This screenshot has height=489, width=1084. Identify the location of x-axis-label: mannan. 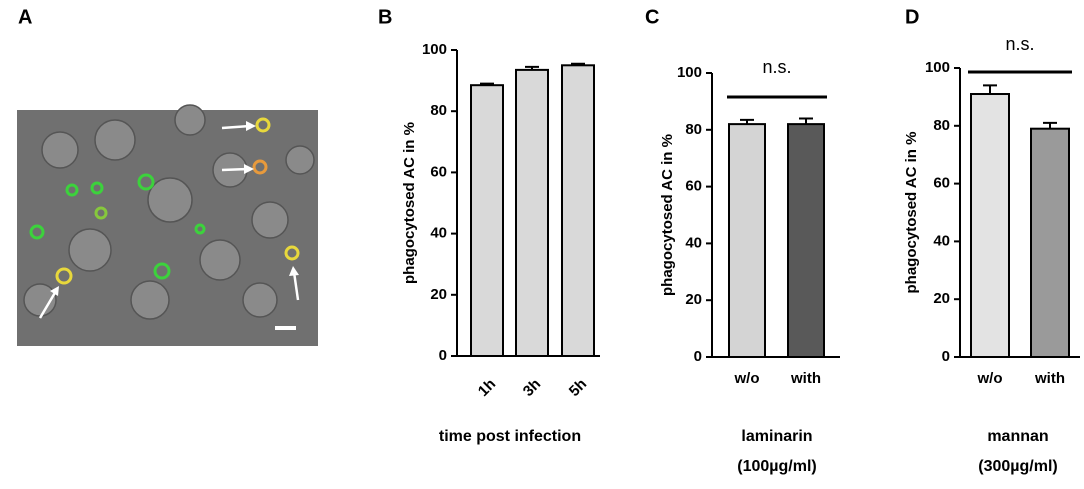
(1017, 436).